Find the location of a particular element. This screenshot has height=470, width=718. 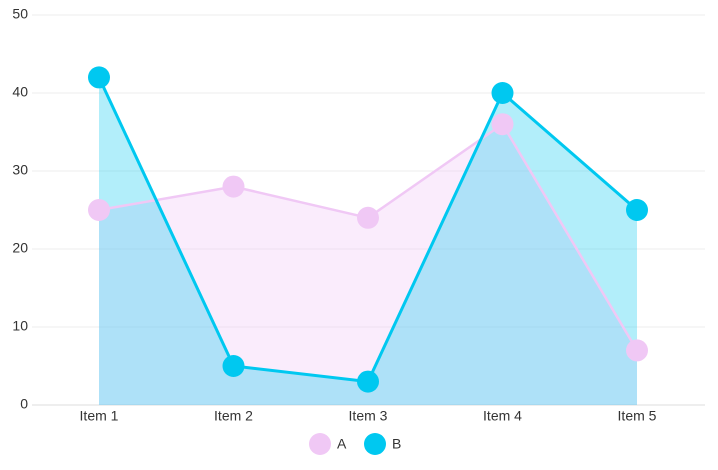

y-tick-label: 30 is located at coordinates (20, 170).